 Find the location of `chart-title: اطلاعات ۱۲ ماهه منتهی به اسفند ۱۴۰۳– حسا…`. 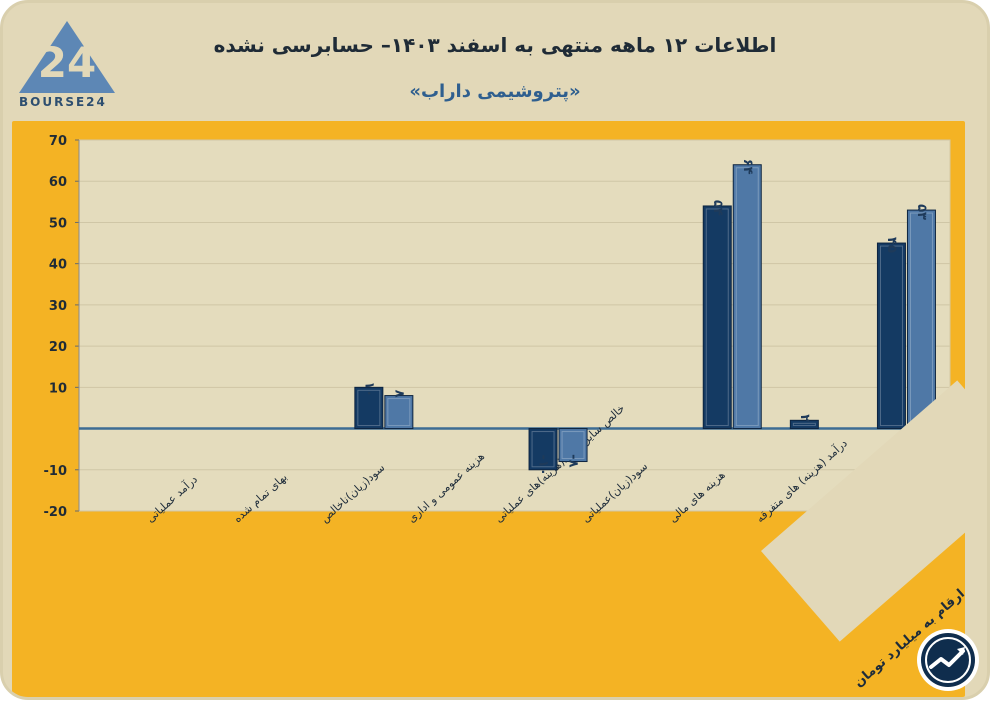

chart-title: اطلاعات ۱۲ ماهه منتهی به اسفند ۱۴۰۳– حسا… is located at coordinates (495, 45).